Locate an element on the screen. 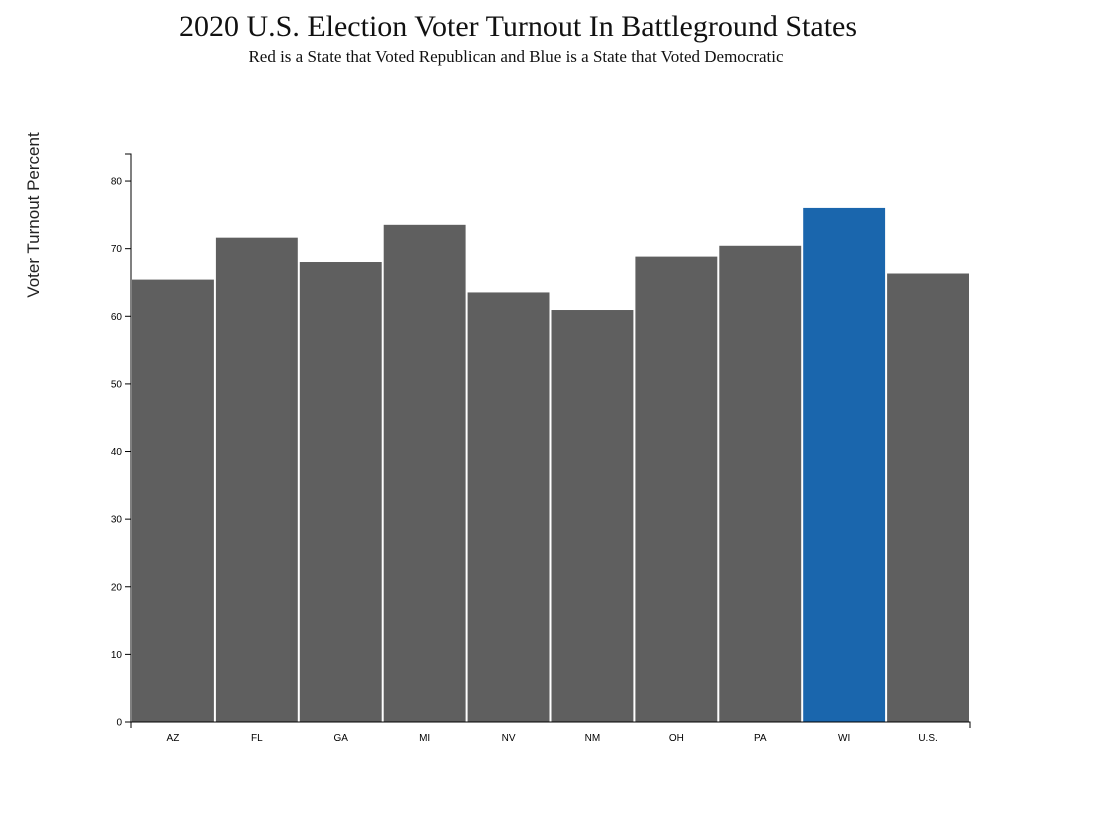 This screenshot has height=828, width=1104. x-tick: NM is located at coordinates (593, 738).